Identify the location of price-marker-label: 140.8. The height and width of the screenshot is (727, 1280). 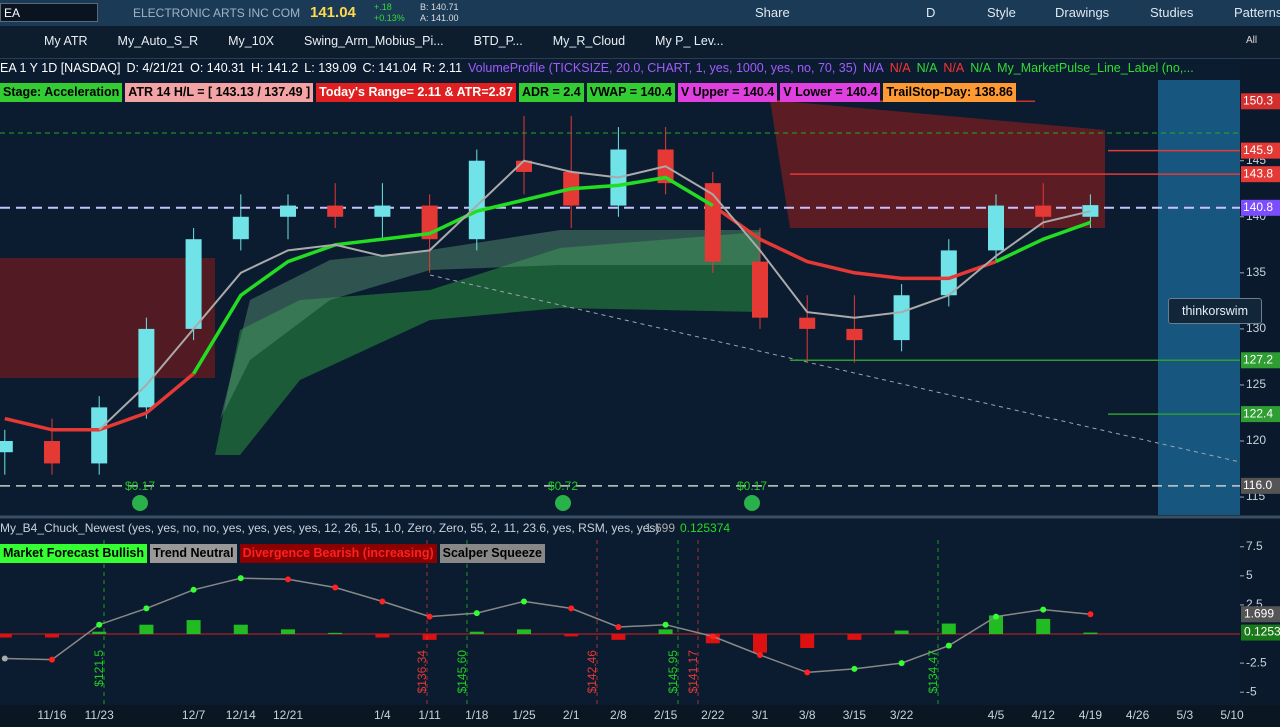
(1258, 207).